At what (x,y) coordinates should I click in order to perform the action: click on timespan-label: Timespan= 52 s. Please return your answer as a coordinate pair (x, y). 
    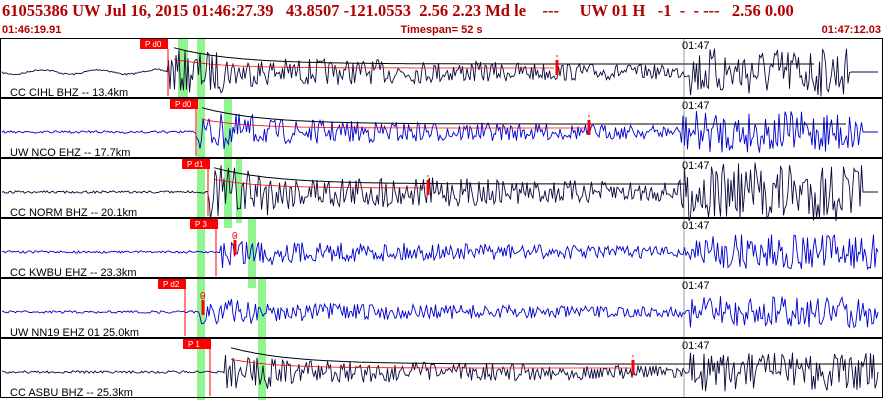
    Looking at the image, I should click on (441, 30).